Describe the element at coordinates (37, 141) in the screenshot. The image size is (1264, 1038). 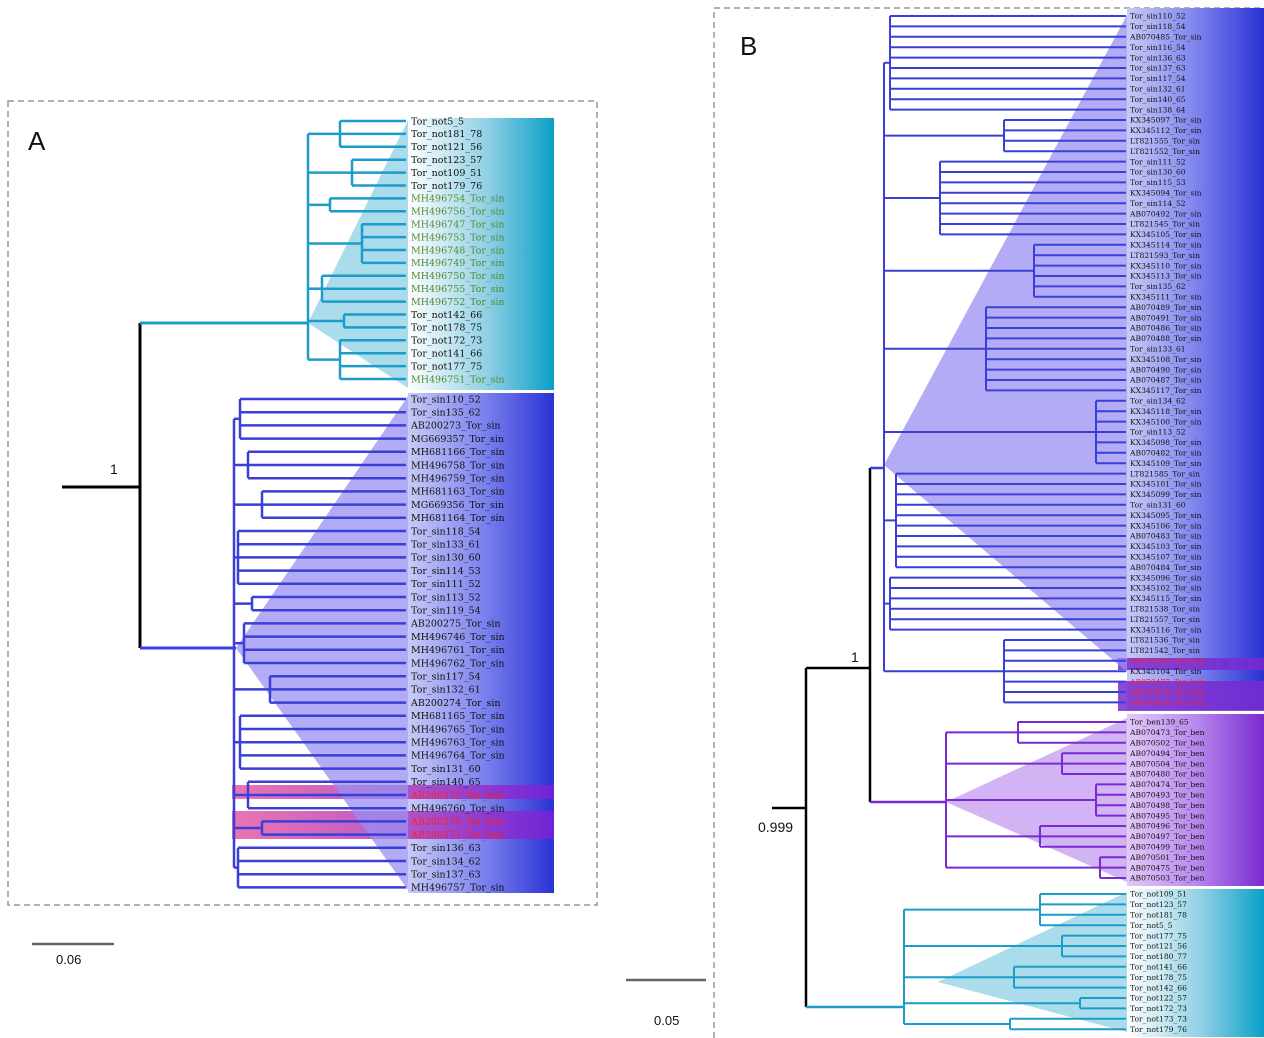
I see `panel-a-letter: A` at that location.